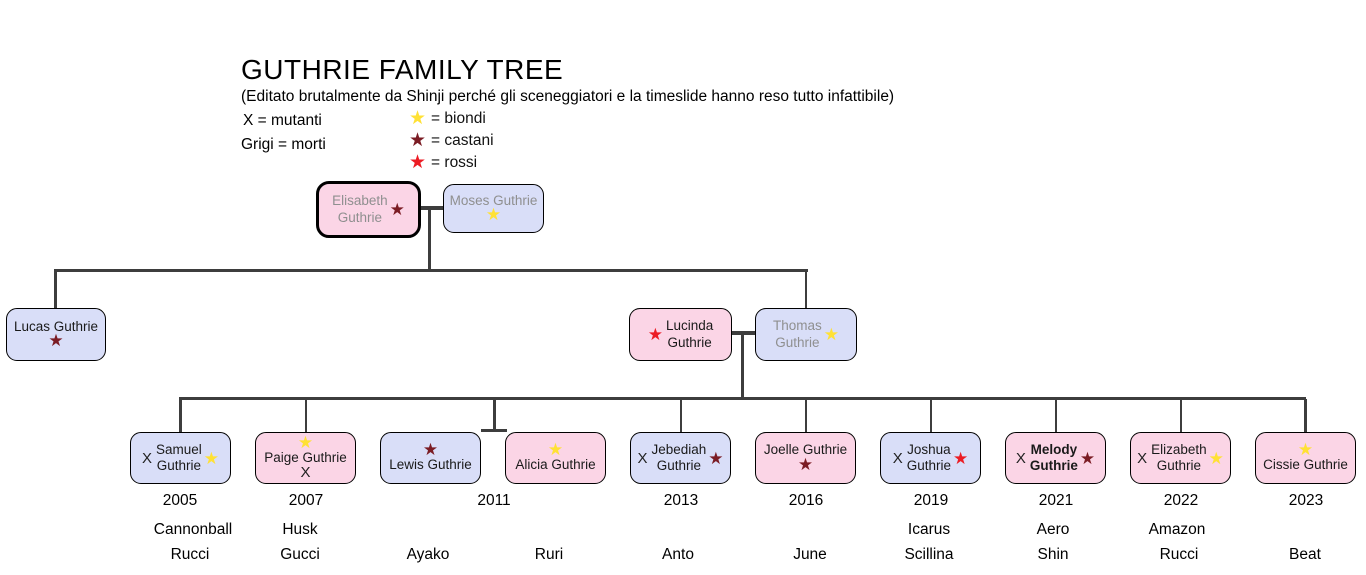  Describe the element at coordinates (681, 415) in the screenshot. I see `connector-drop-jebediah` at that location.